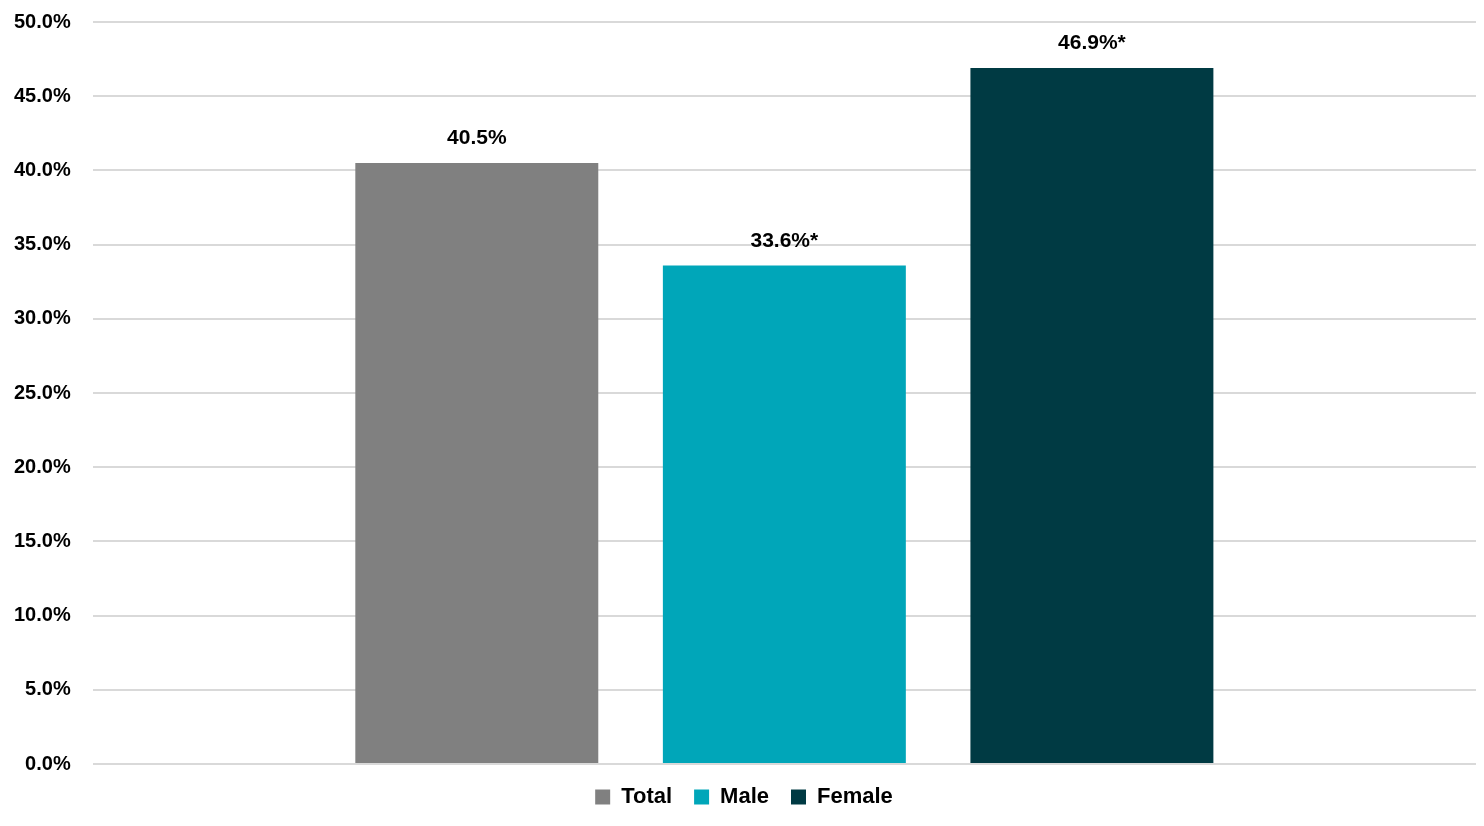 This screenshot has height=826, width=1484. Describe the element at coordinates (42, 317) in the screenshot. I see `y-tick-label: 30.0%` at that location.